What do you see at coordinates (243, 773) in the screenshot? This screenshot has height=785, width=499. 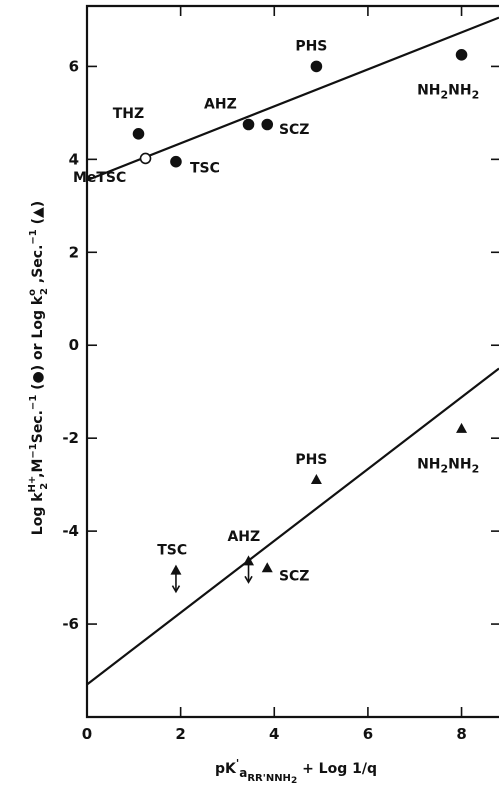 I see `x-axis-label-a: a` at bounding box center [243, 773].